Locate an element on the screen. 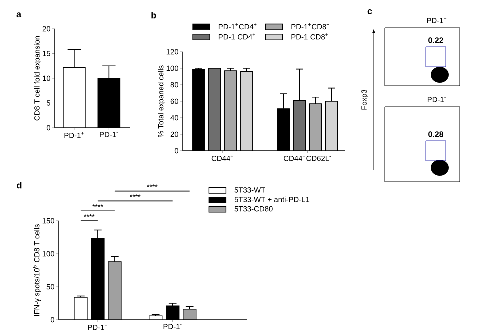 This screenshot has height=335, width=482. text: b is located at coordinates (154, 15).